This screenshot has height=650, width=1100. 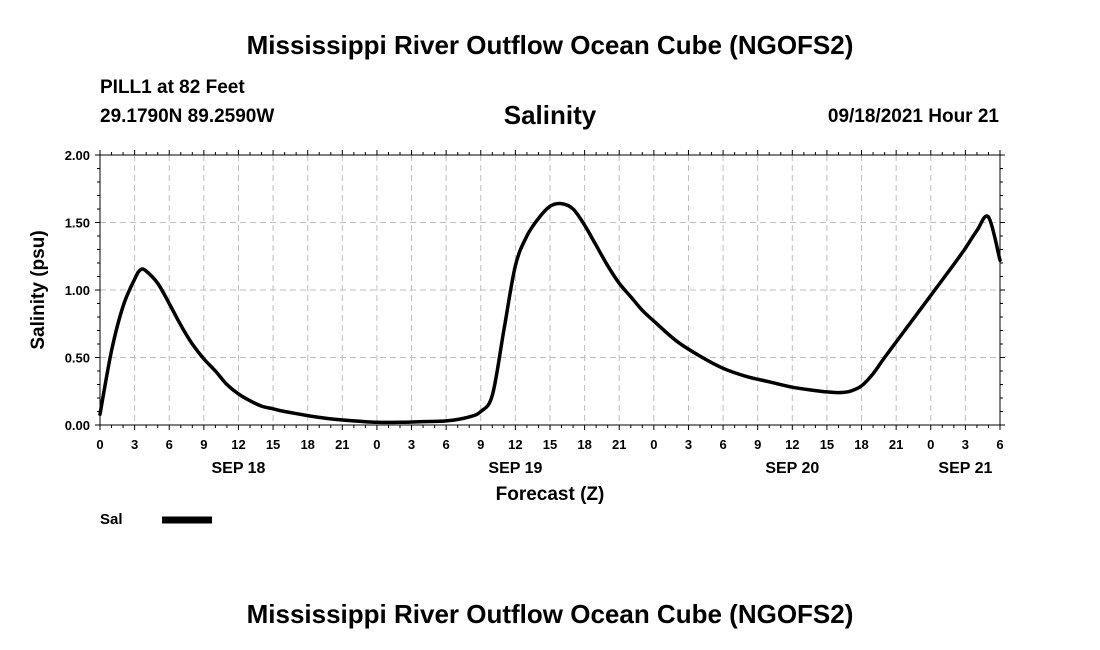 What do you see at coordinates (77, 155) in the screenshot?
I see `y-tick-label: 2.00` at bounding box center [77, 155].